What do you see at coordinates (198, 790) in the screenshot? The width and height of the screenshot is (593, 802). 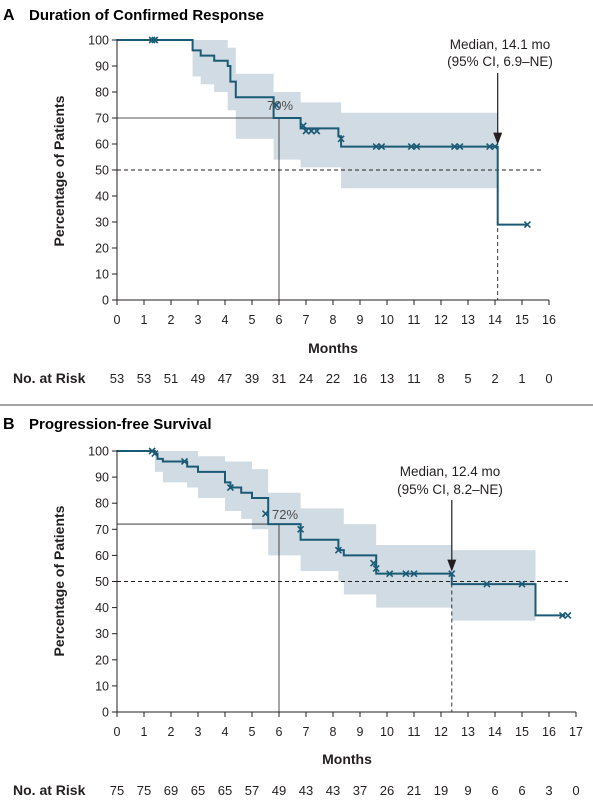 I see `risk-value: 65` at bounding box center [198, 790].